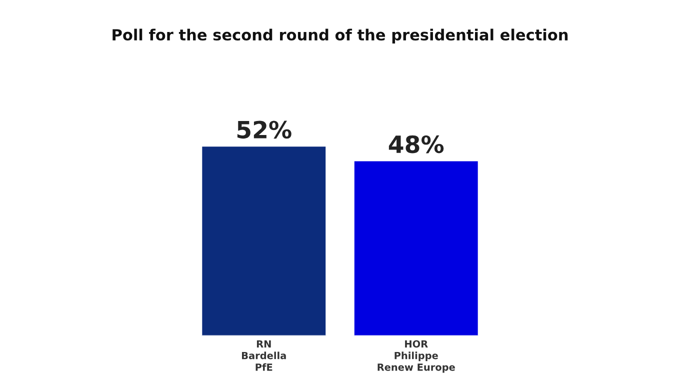 This screenshot has width=680, height=383. I want to click on data-label: 48%, so click(416, 144).